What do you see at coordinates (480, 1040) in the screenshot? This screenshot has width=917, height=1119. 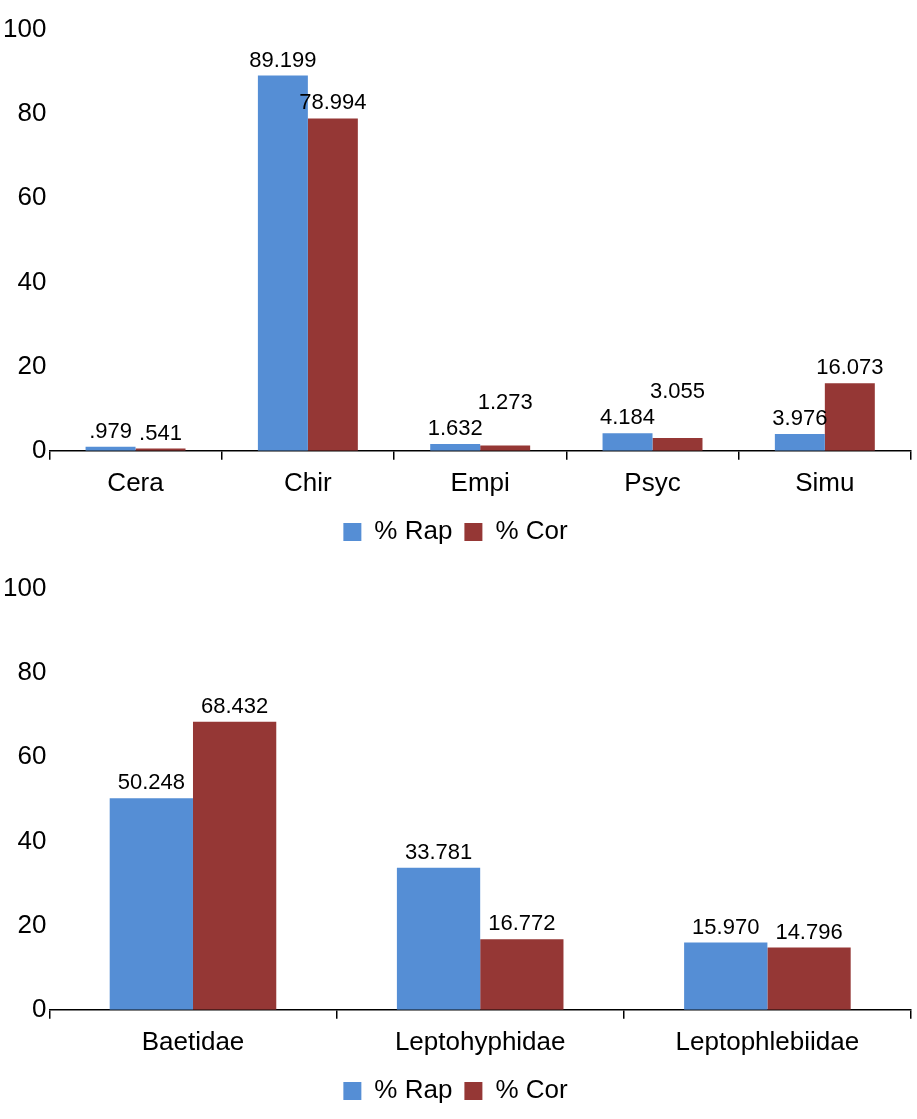 I see `x-tick-label: Leptohyphidae` at bounding box center [480, 1040].